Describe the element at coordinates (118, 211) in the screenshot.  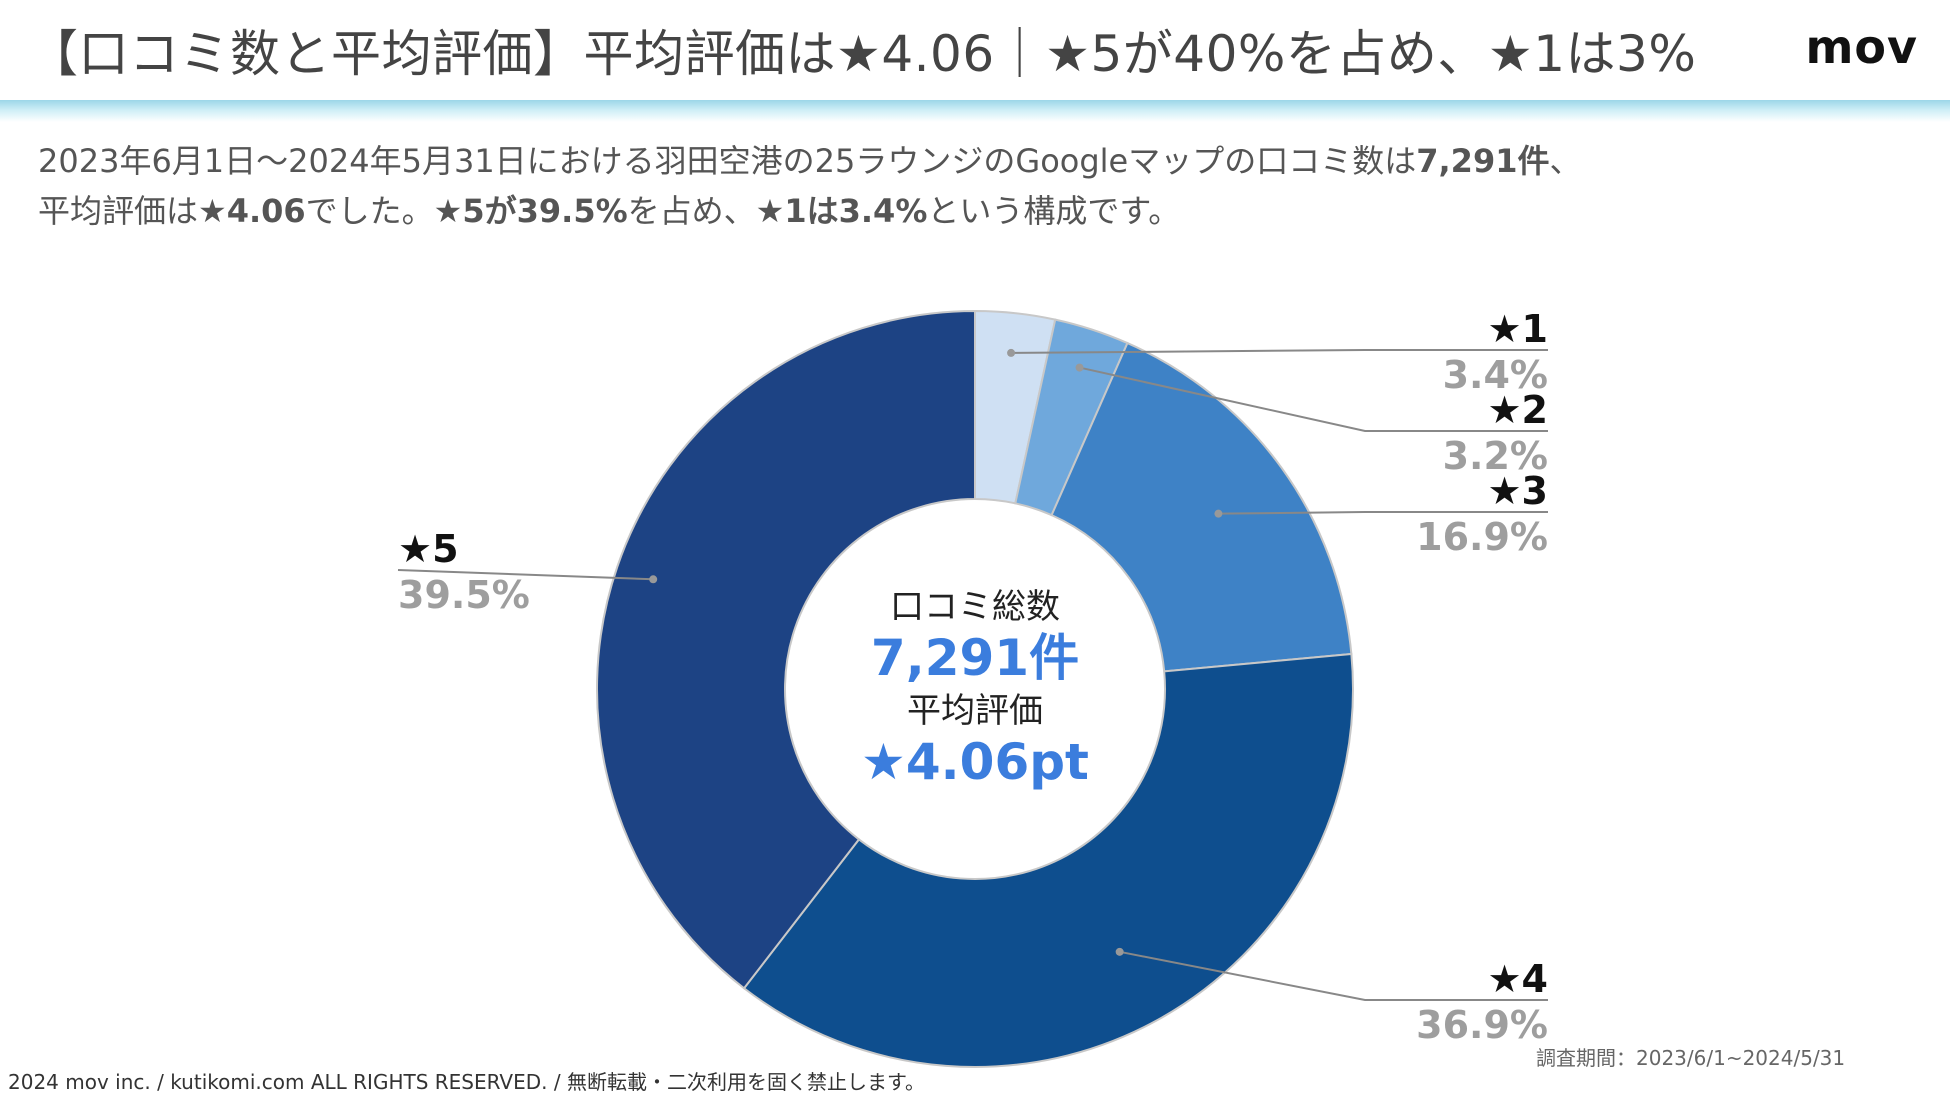
I see `summary-text-part: 平均評価は` at that location.